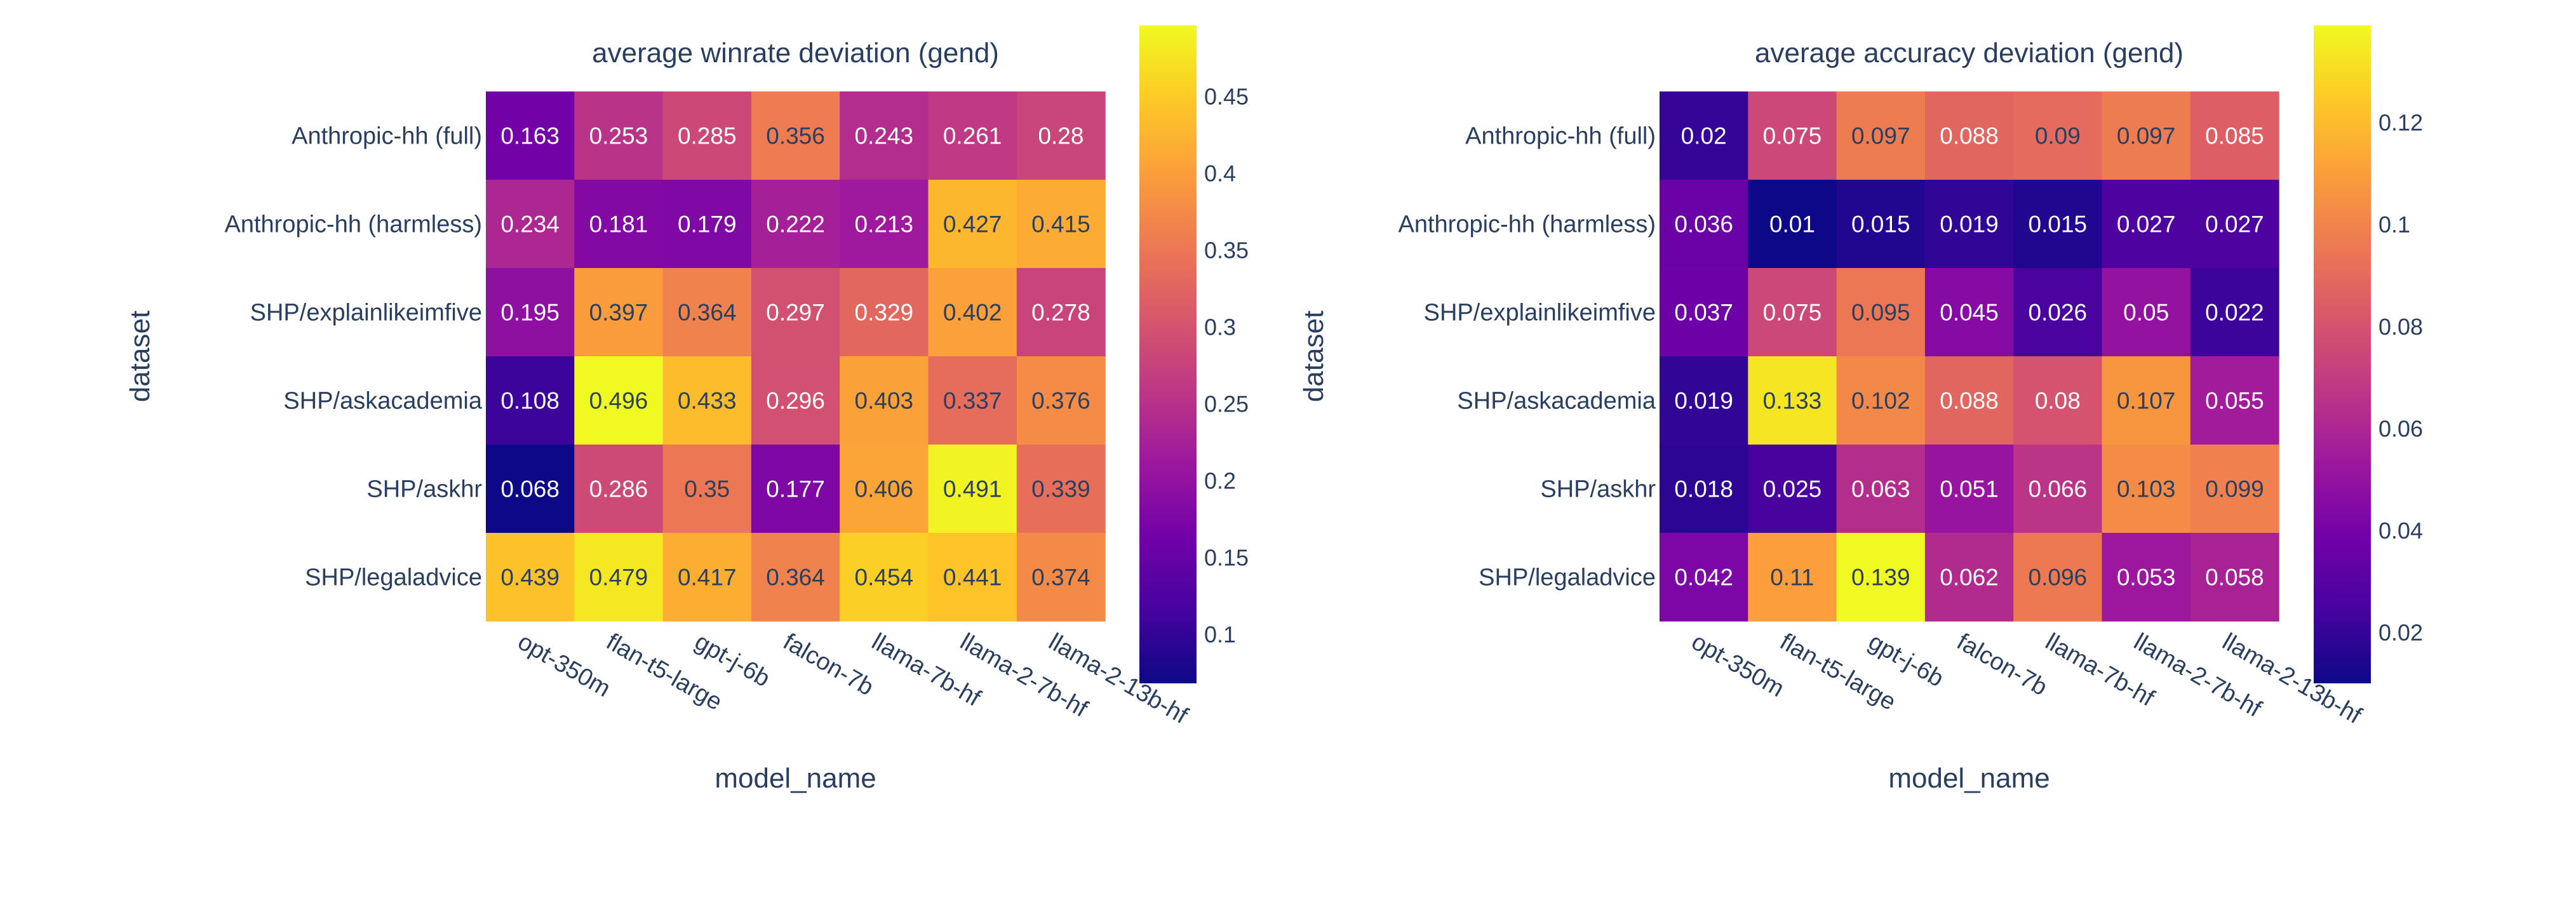 Image resolution: width=2576 pixels, height=912 pixels. I want to click on cell-value-label: 0.479, so click(618, 578).